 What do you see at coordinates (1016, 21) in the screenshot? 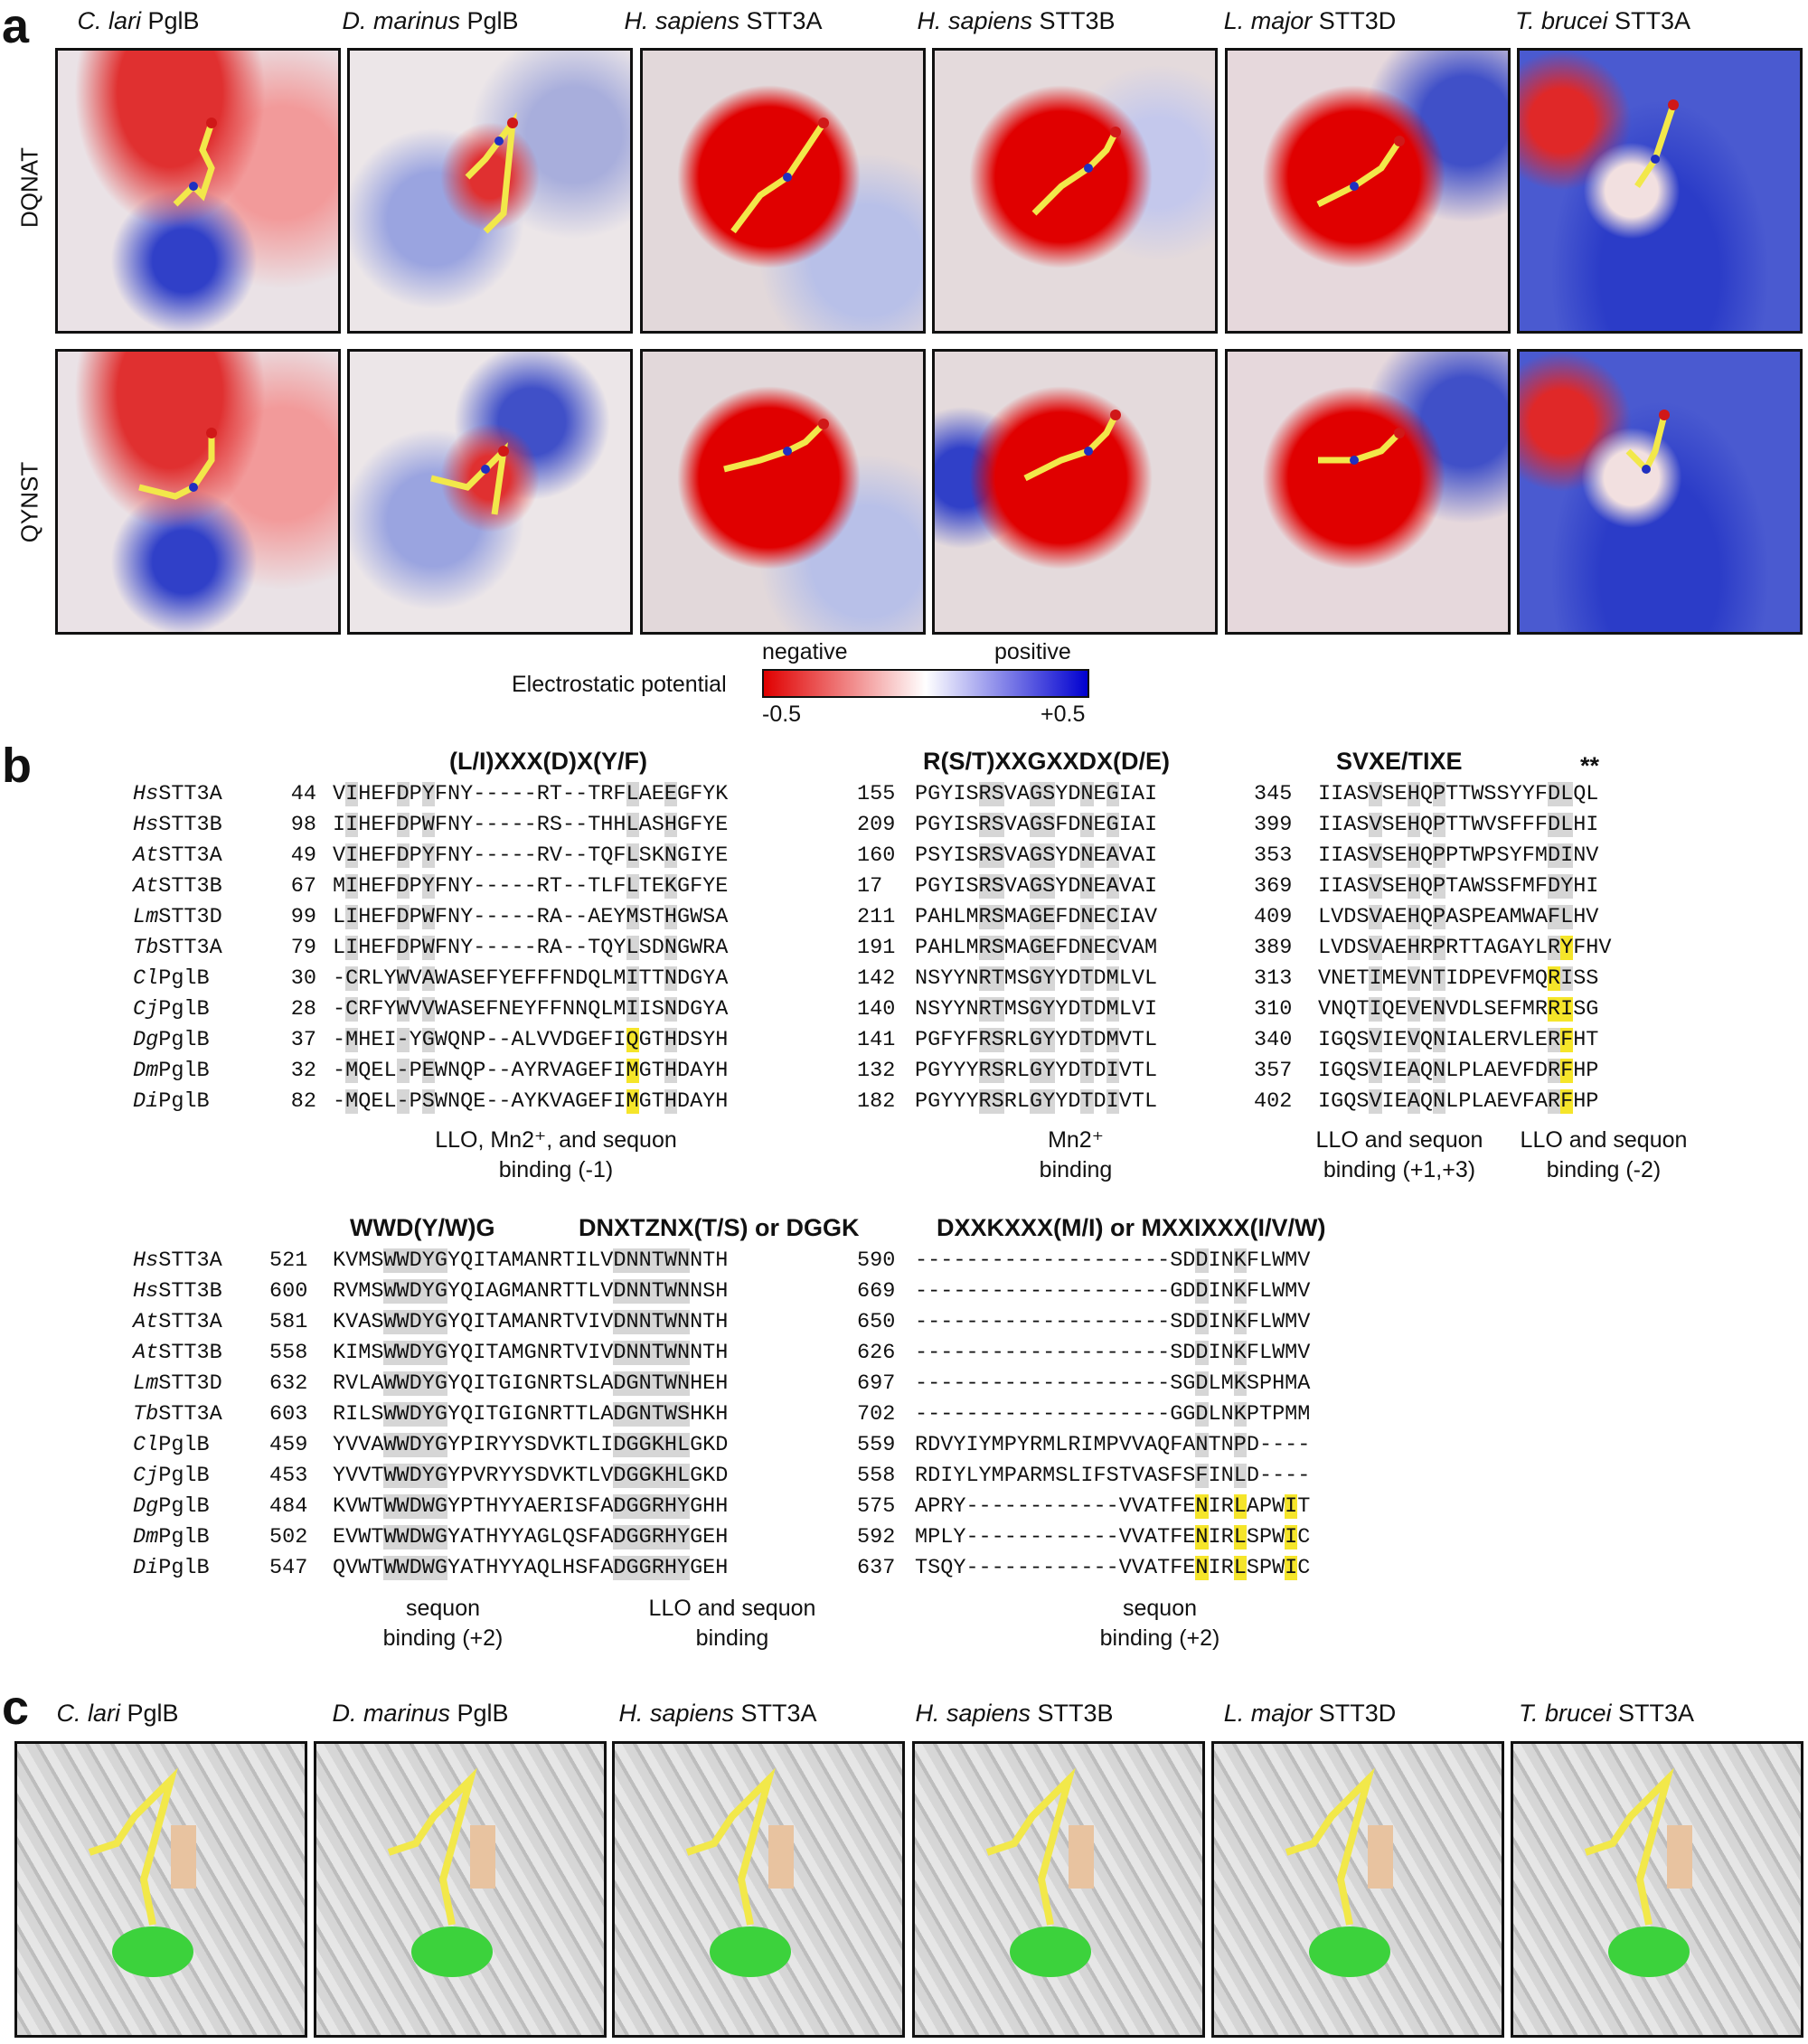
I see `species-title-4: H. sapiens STT3B` at bounding box center [1016, 21].